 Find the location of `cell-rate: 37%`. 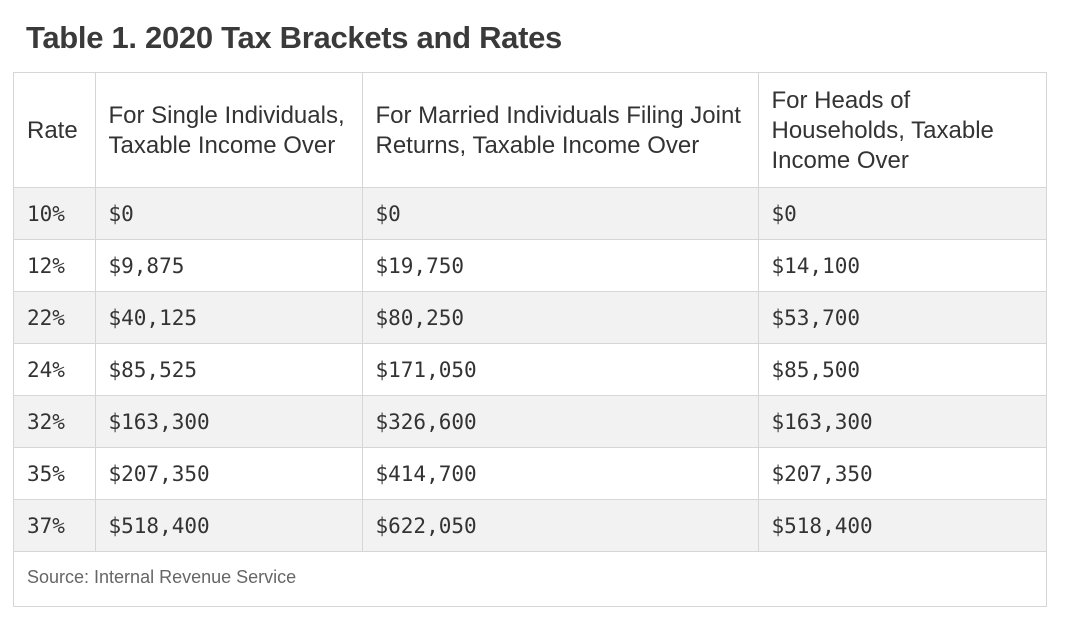

cell-rate: 37% is located at coordinates (54, 525).